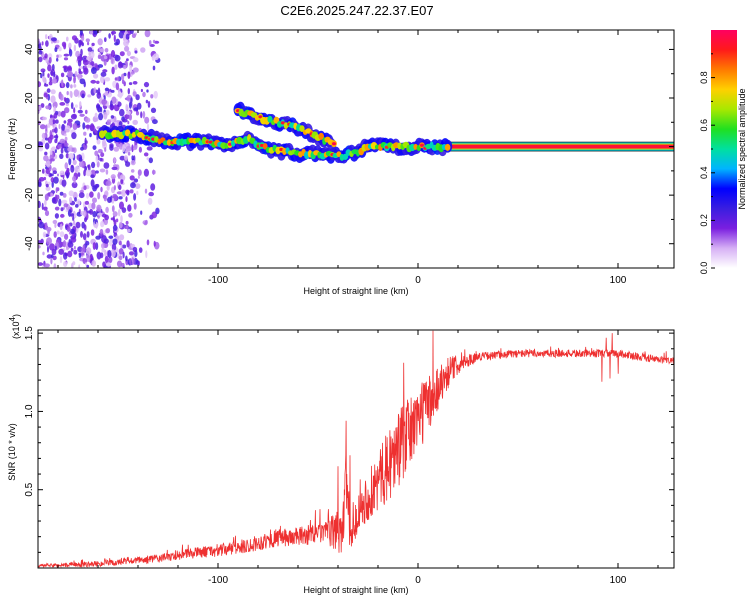  What do you see at coordinates (14, 326) in the screenshot?
I see `svg-text: (x104)` at bounding box center [14, 326].